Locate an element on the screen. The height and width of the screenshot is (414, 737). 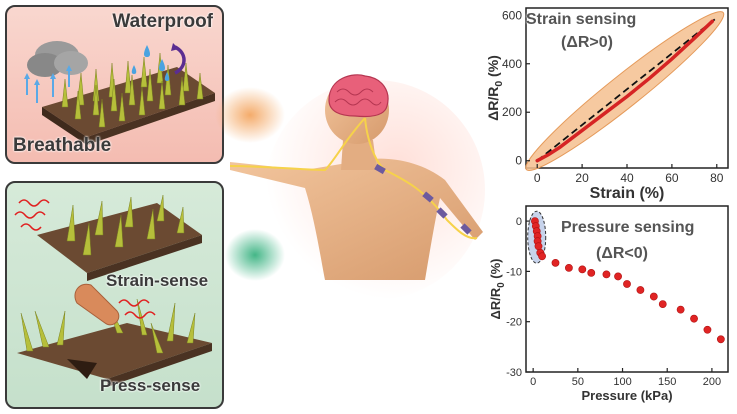
x-tick-label: 80 is located at coordinates (717, 178).